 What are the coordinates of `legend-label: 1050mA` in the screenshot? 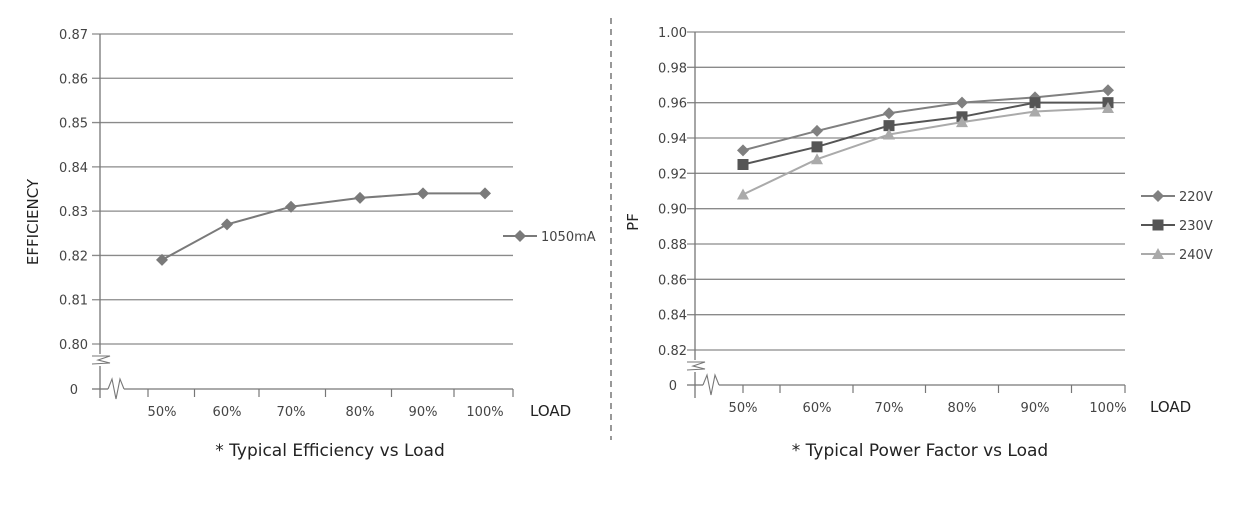 It's located at (568, 237).